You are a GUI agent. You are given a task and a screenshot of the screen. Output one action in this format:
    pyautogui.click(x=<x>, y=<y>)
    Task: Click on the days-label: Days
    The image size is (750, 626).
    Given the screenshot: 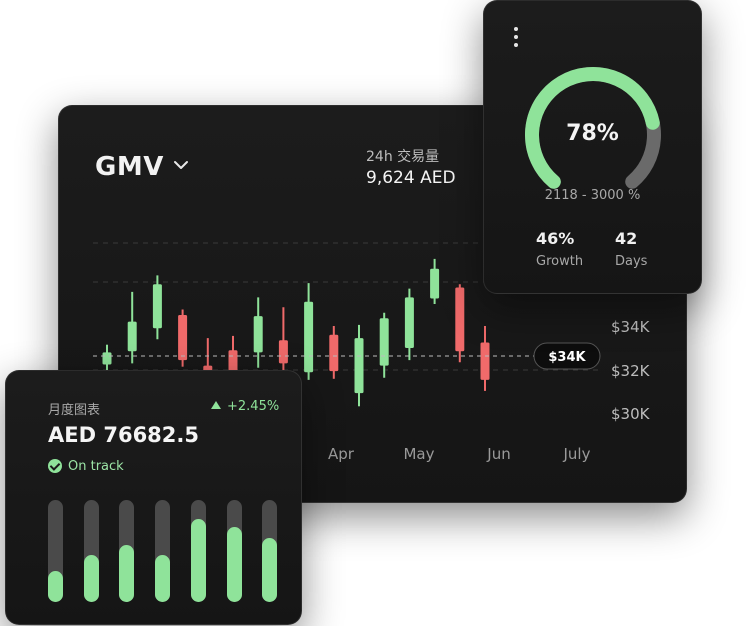 What is the action you would take?
    pyautogui.click(x=631, y=261)
    